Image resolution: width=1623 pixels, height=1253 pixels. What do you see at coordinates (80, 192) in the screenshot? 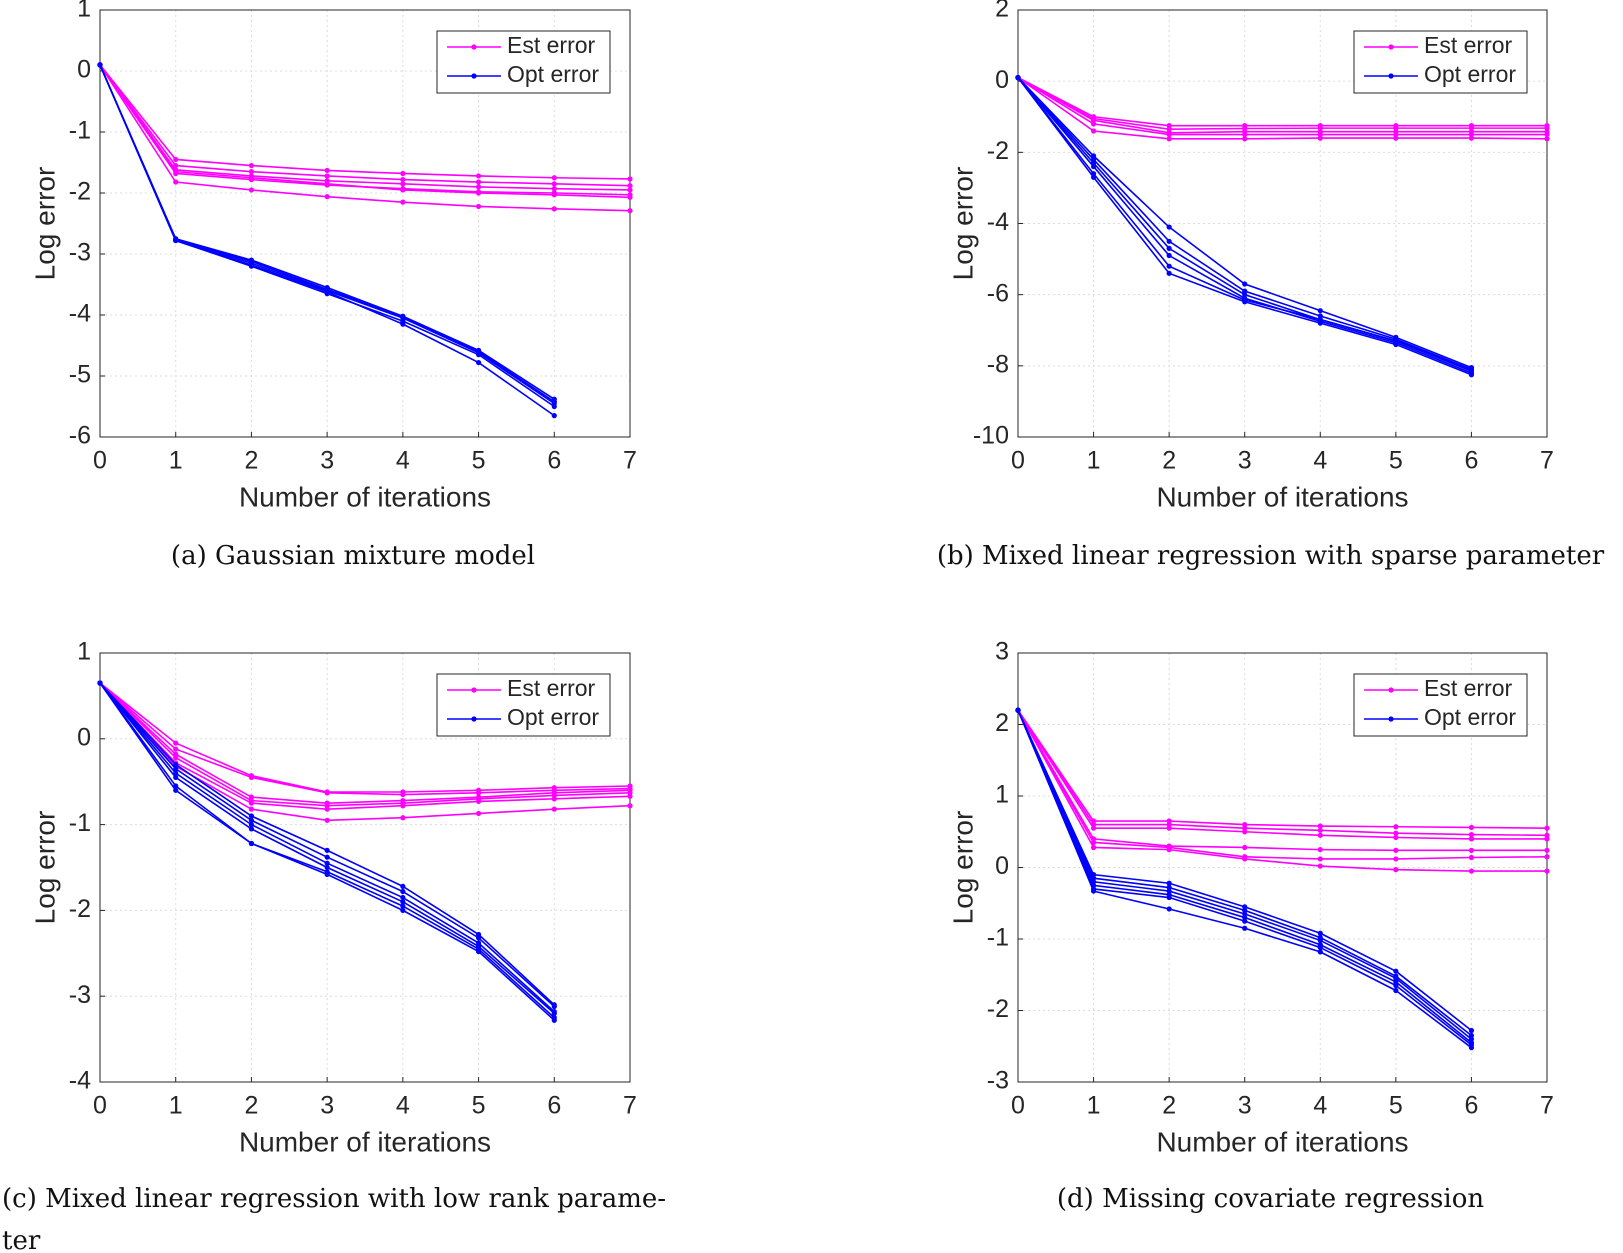
I see `y-tick-label: -2` at bounding box center [80, 192].